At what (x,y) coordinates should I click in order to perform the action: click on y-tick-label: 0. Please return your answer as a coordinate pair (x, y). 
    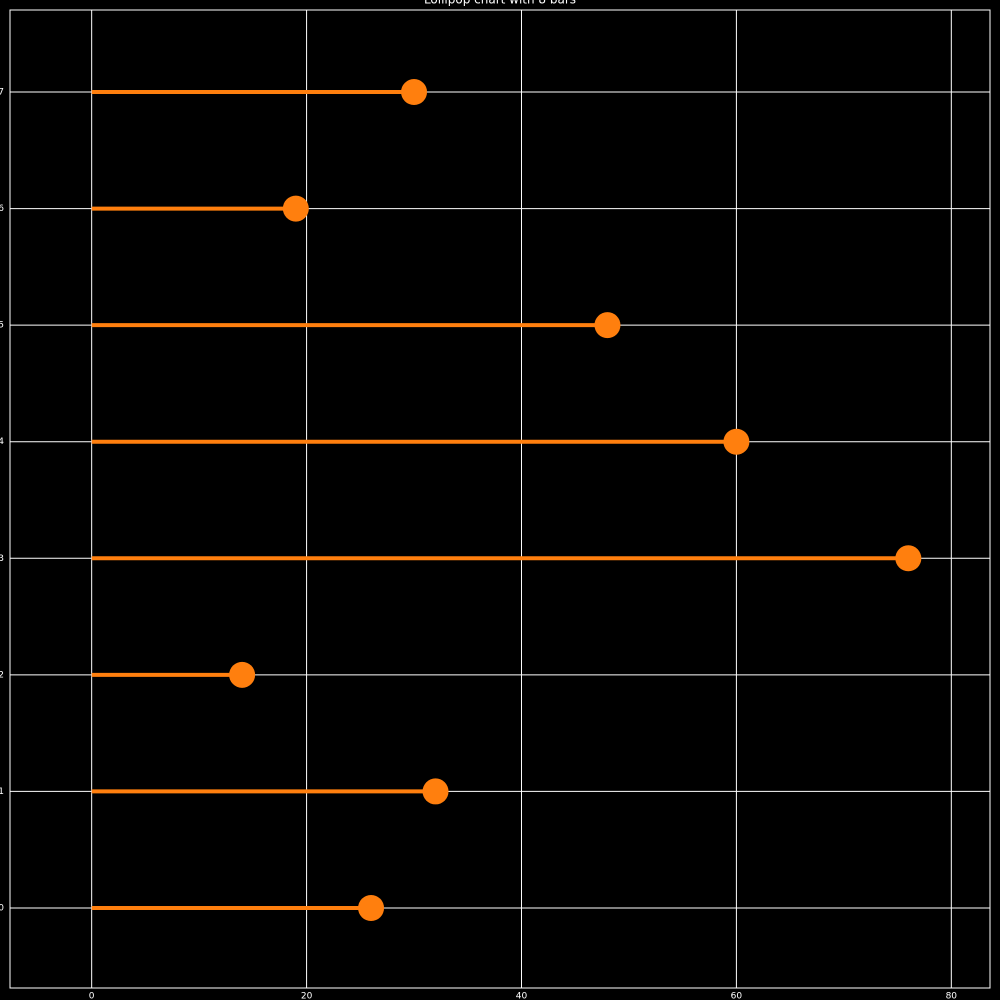
    Looking at the image, I should click on (2, 909).